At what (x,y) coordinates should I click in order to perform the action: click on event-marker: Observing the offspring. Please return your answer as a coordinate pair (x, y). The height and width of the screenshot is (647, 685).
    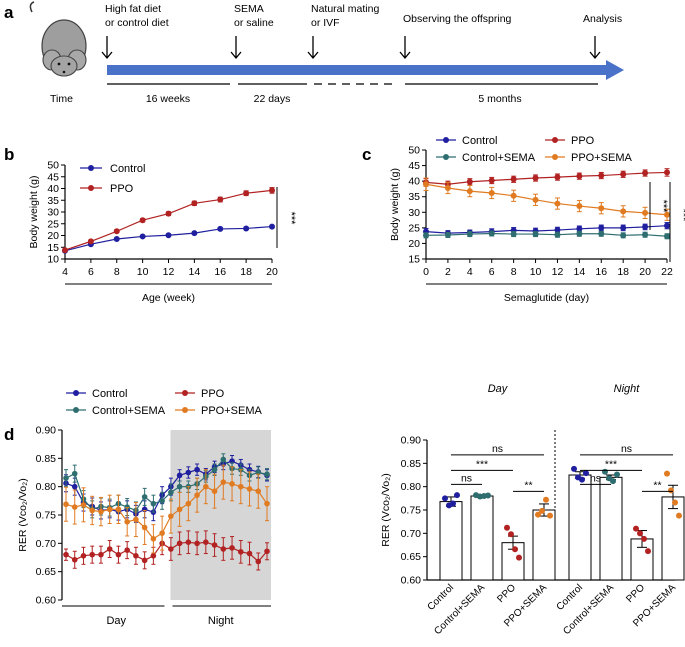
    Looking at the image, I should click on (455, 36).